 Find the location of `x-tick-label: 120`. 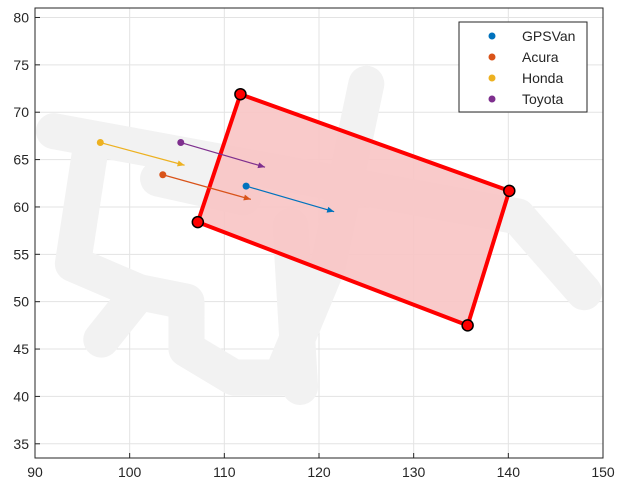

x-tick-label: 120 is located at coordinates (319, 472).